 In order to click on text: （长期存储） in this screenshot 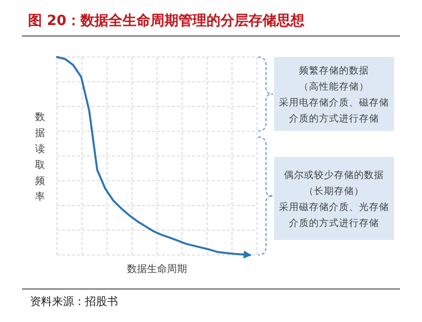, I will do `click(334, 191)`.